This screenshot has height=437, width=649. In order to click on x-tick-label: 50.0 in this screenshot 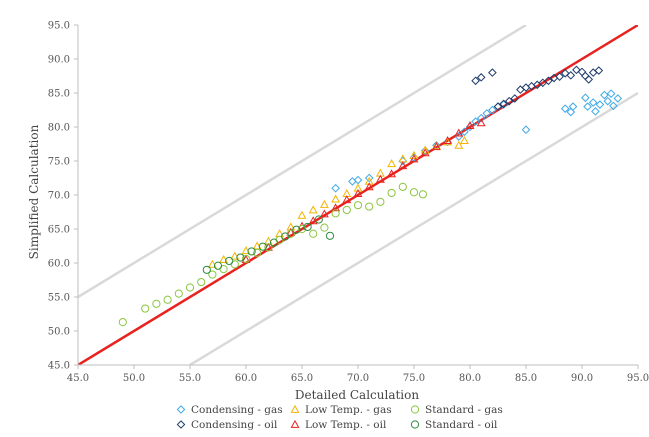, I will do `click(134, 378)`.